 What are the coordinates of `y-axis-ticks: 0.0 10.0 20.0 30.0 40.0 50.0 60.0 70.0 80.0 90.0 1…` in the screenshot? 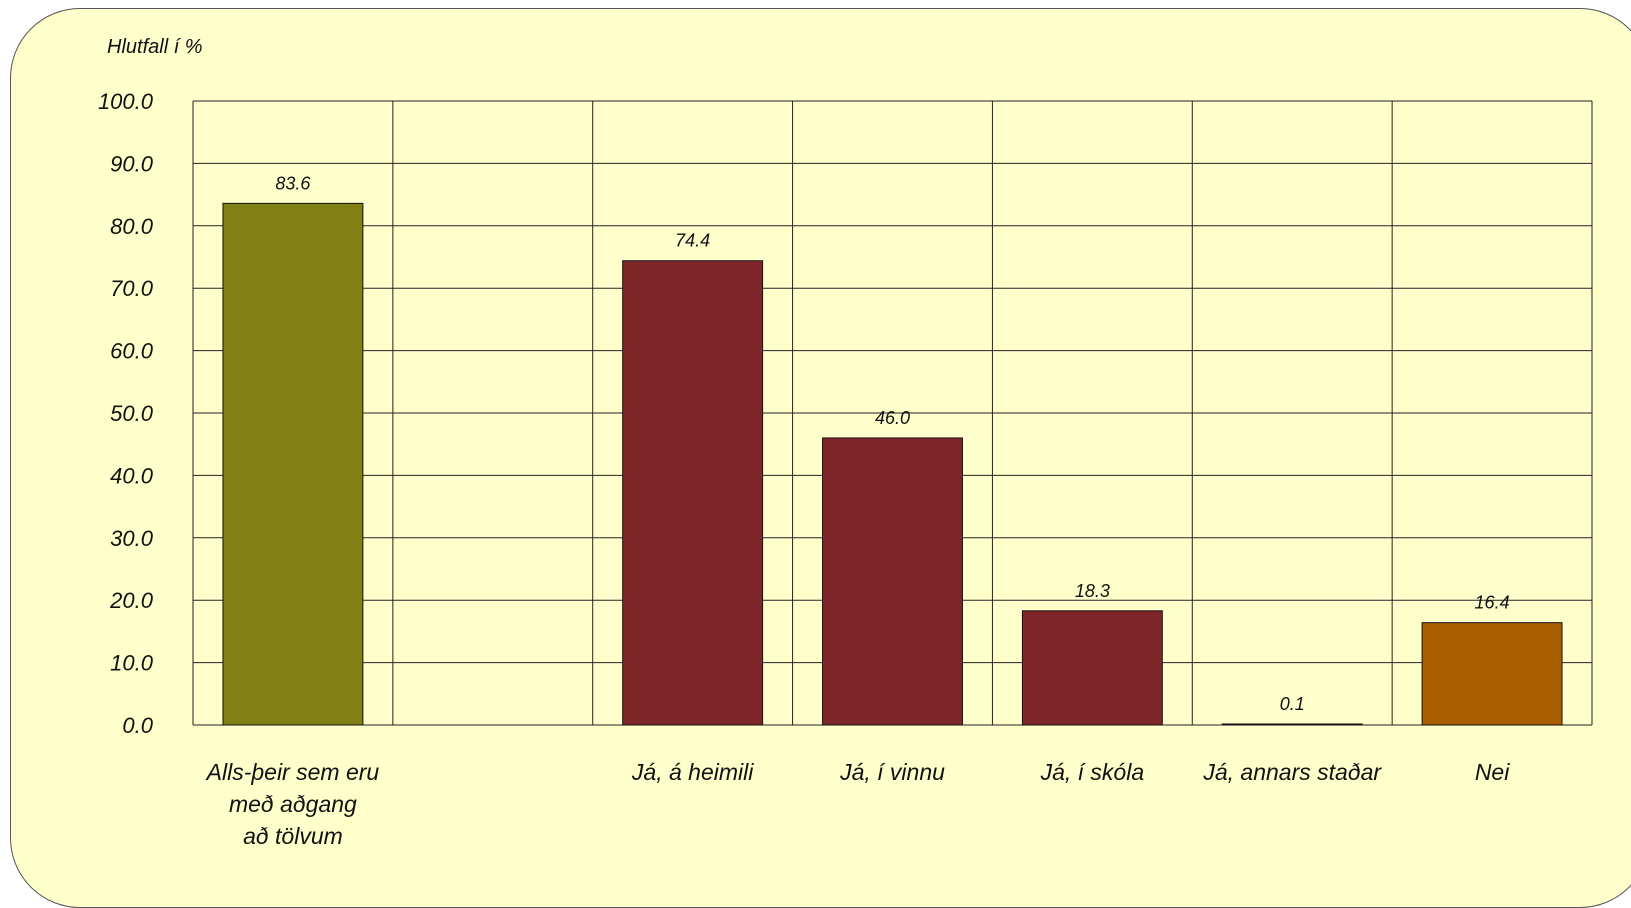 It's located at (126, 413).